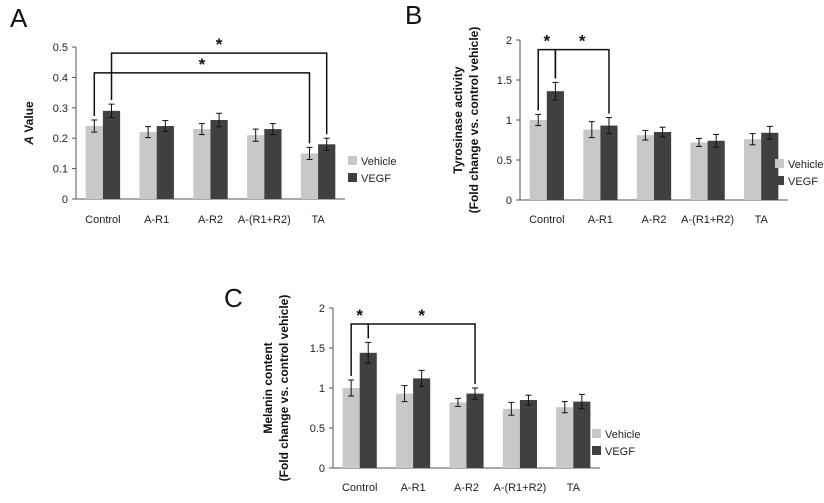 This screenshot has height=503, width=824. Describe the element at coordinates (233, 298) in the screenshot. I see `panel-label: C` at that location.